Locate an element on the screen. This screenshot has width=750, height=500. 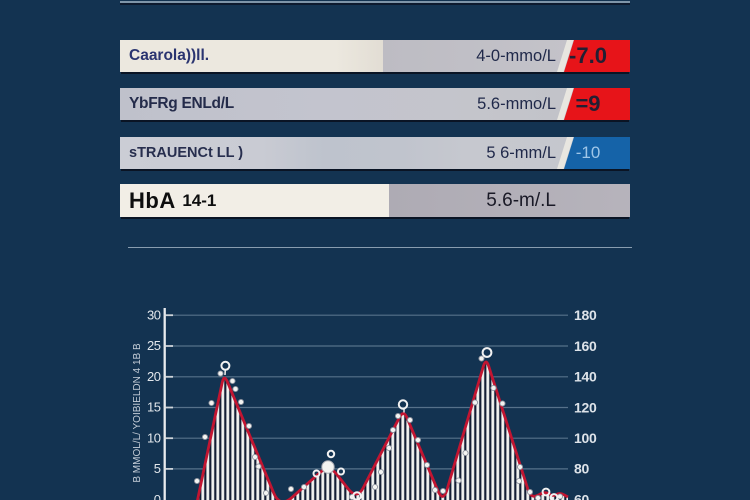
svg-text: 100 is located at coordinates (585, 438).